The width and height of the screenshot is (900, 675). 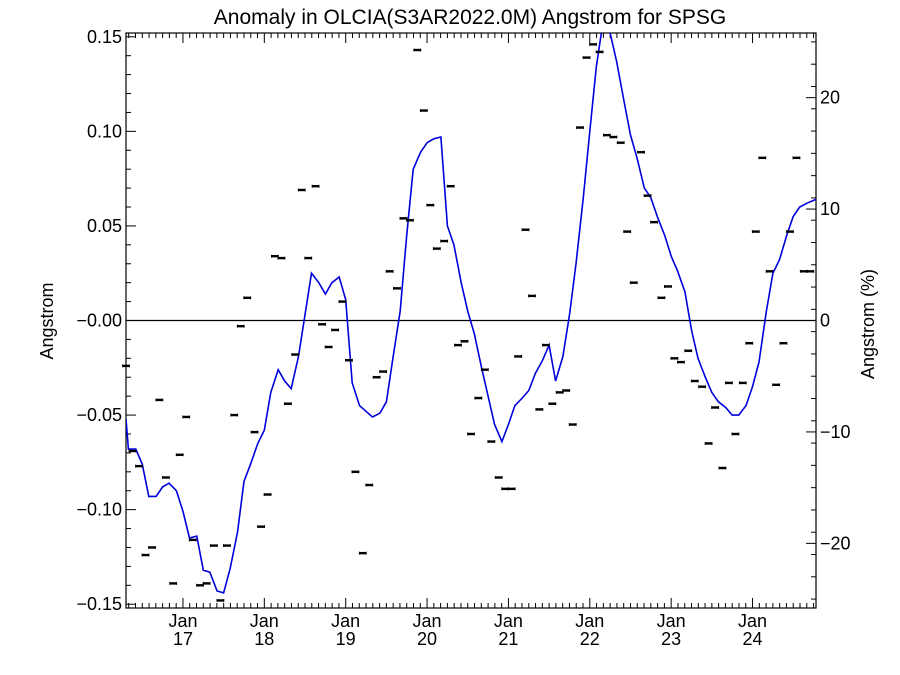 I want to click on y2-tick-label: −10, so click(x=835, y=432).